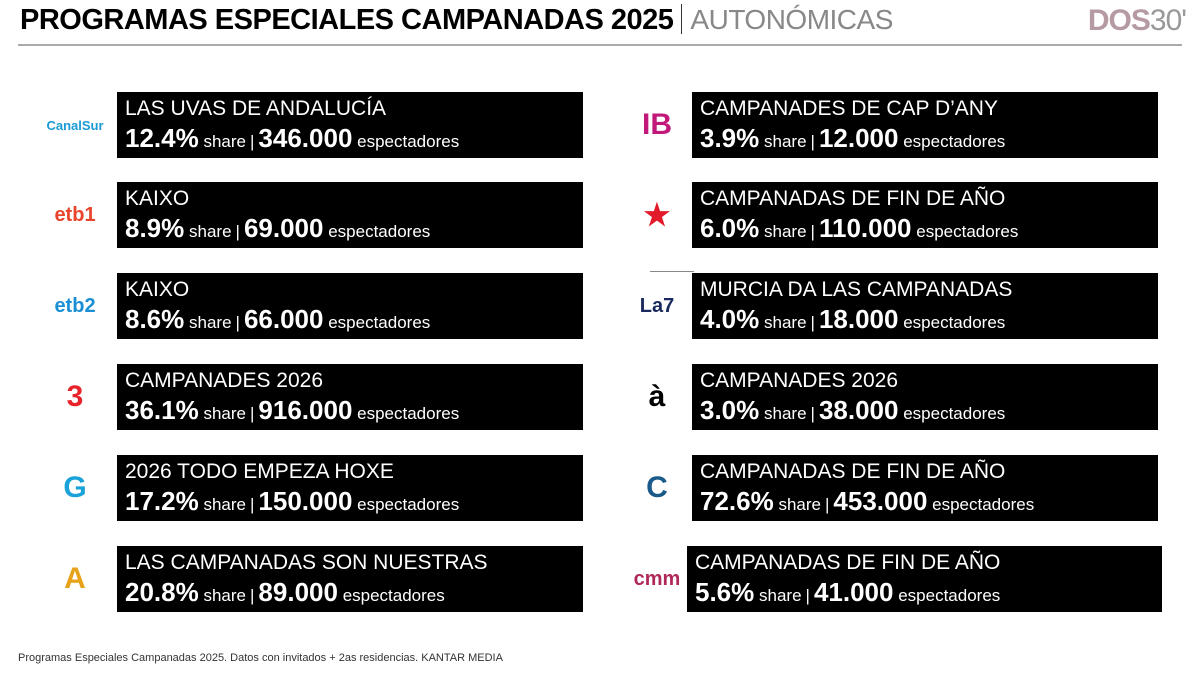  Describe the element at coordinates (305, 501) in the screenshot. I see `viewers-value: 150.000` at that location.